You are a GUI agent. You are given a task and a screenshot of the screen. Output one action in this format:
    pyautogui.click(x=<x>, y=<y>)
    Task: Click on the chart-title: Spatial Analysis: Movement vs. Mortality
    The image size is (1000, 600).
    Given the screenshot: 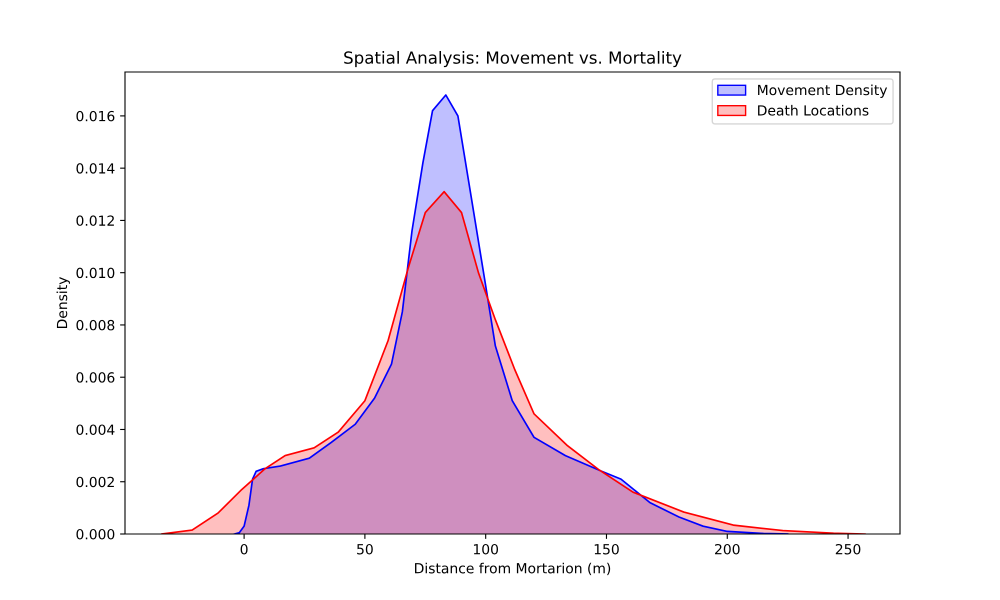 What is the action you would take?
    pyautogui.click(x=513, y=59)
    